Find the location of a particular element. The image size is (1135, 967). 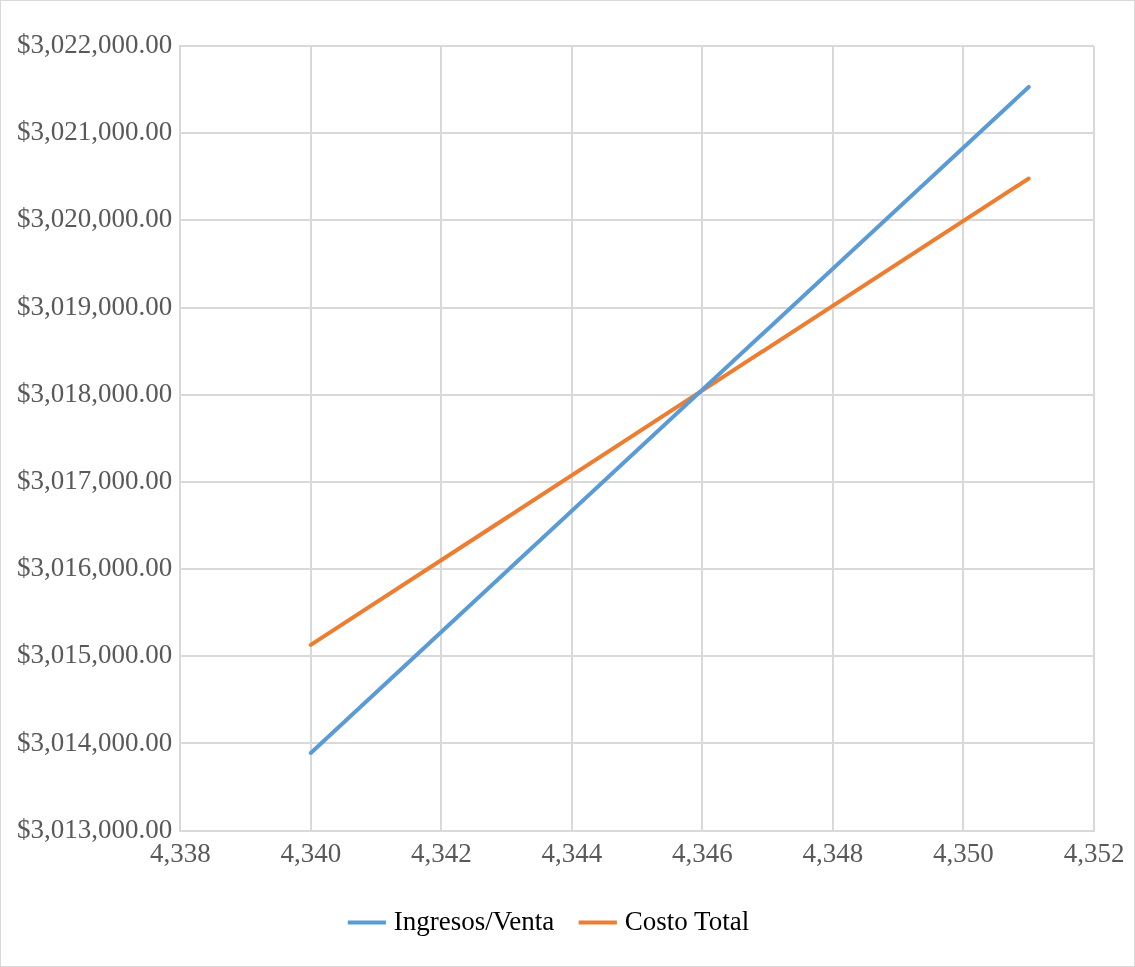

y-tick-label: $3,015,000.00 is located at coordinates (95, 654).